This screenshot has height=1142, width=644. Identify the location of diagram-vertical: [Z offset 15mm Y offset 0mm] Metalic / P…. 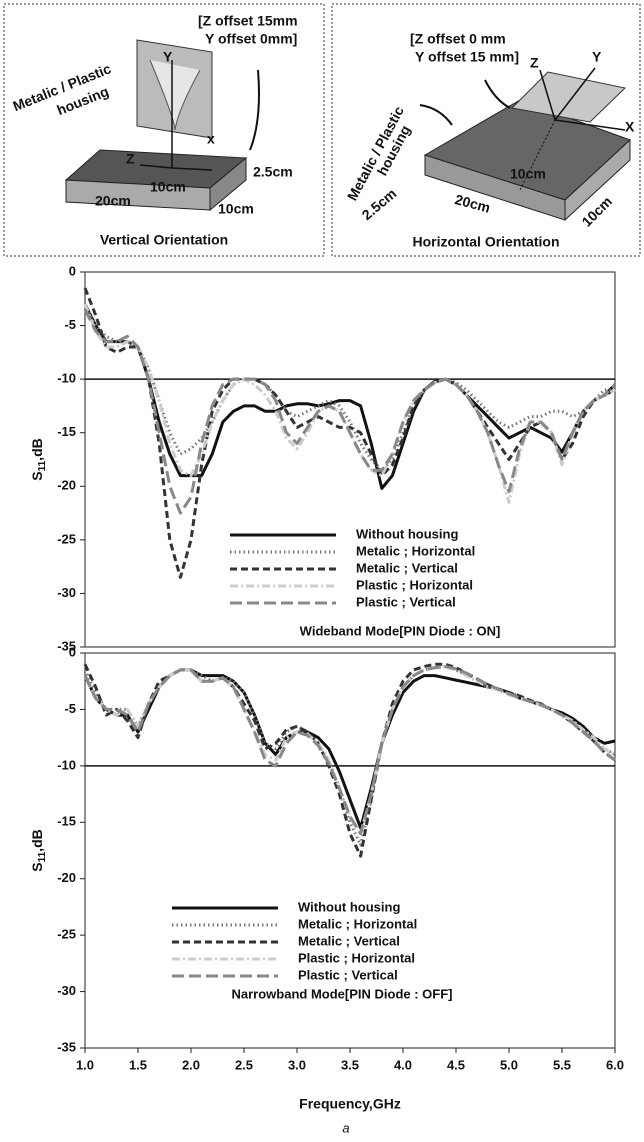
(164, 130).